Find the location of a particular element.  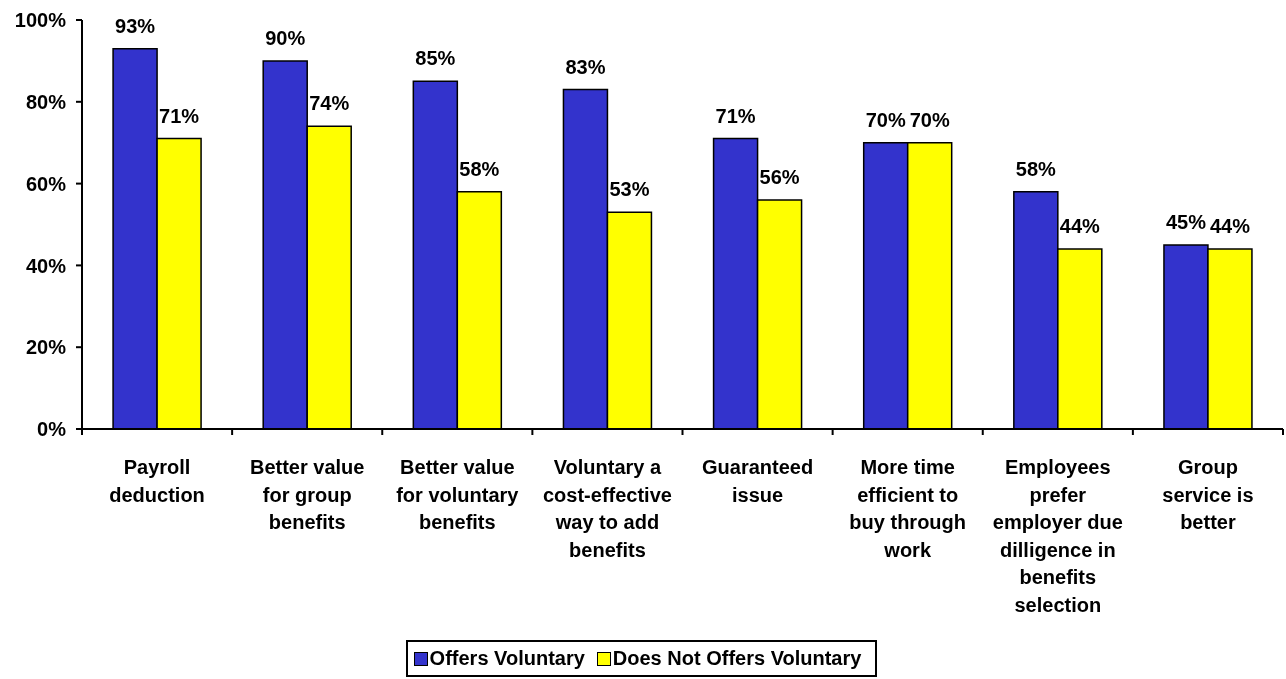

x-tick-label: Voluntary a cost-effective way to add benefits is located at coordinates (607, 508).